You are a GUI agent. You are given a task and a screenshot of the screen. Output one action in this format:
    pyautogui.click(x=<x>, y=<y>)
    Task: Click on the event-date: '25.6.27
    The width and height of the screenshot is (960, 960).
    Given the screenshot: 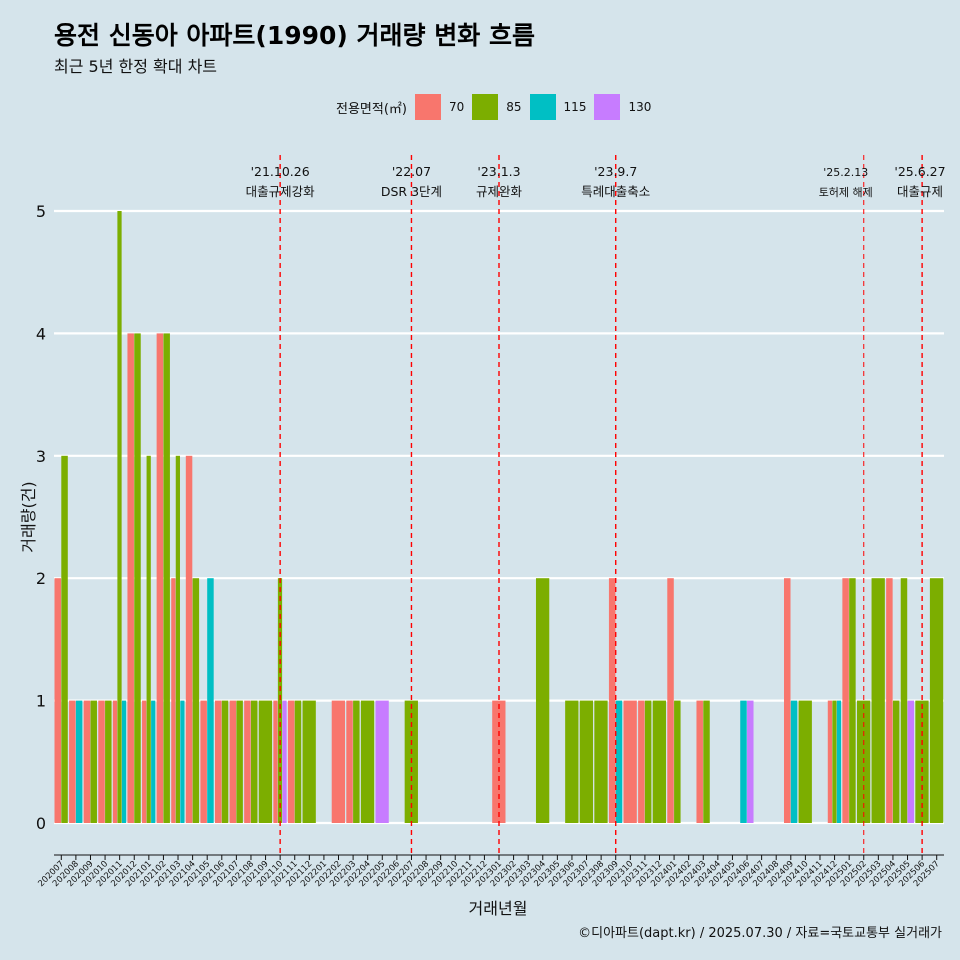 What is the action you would take?
    pyautogui.click(x=919, y=171)
    